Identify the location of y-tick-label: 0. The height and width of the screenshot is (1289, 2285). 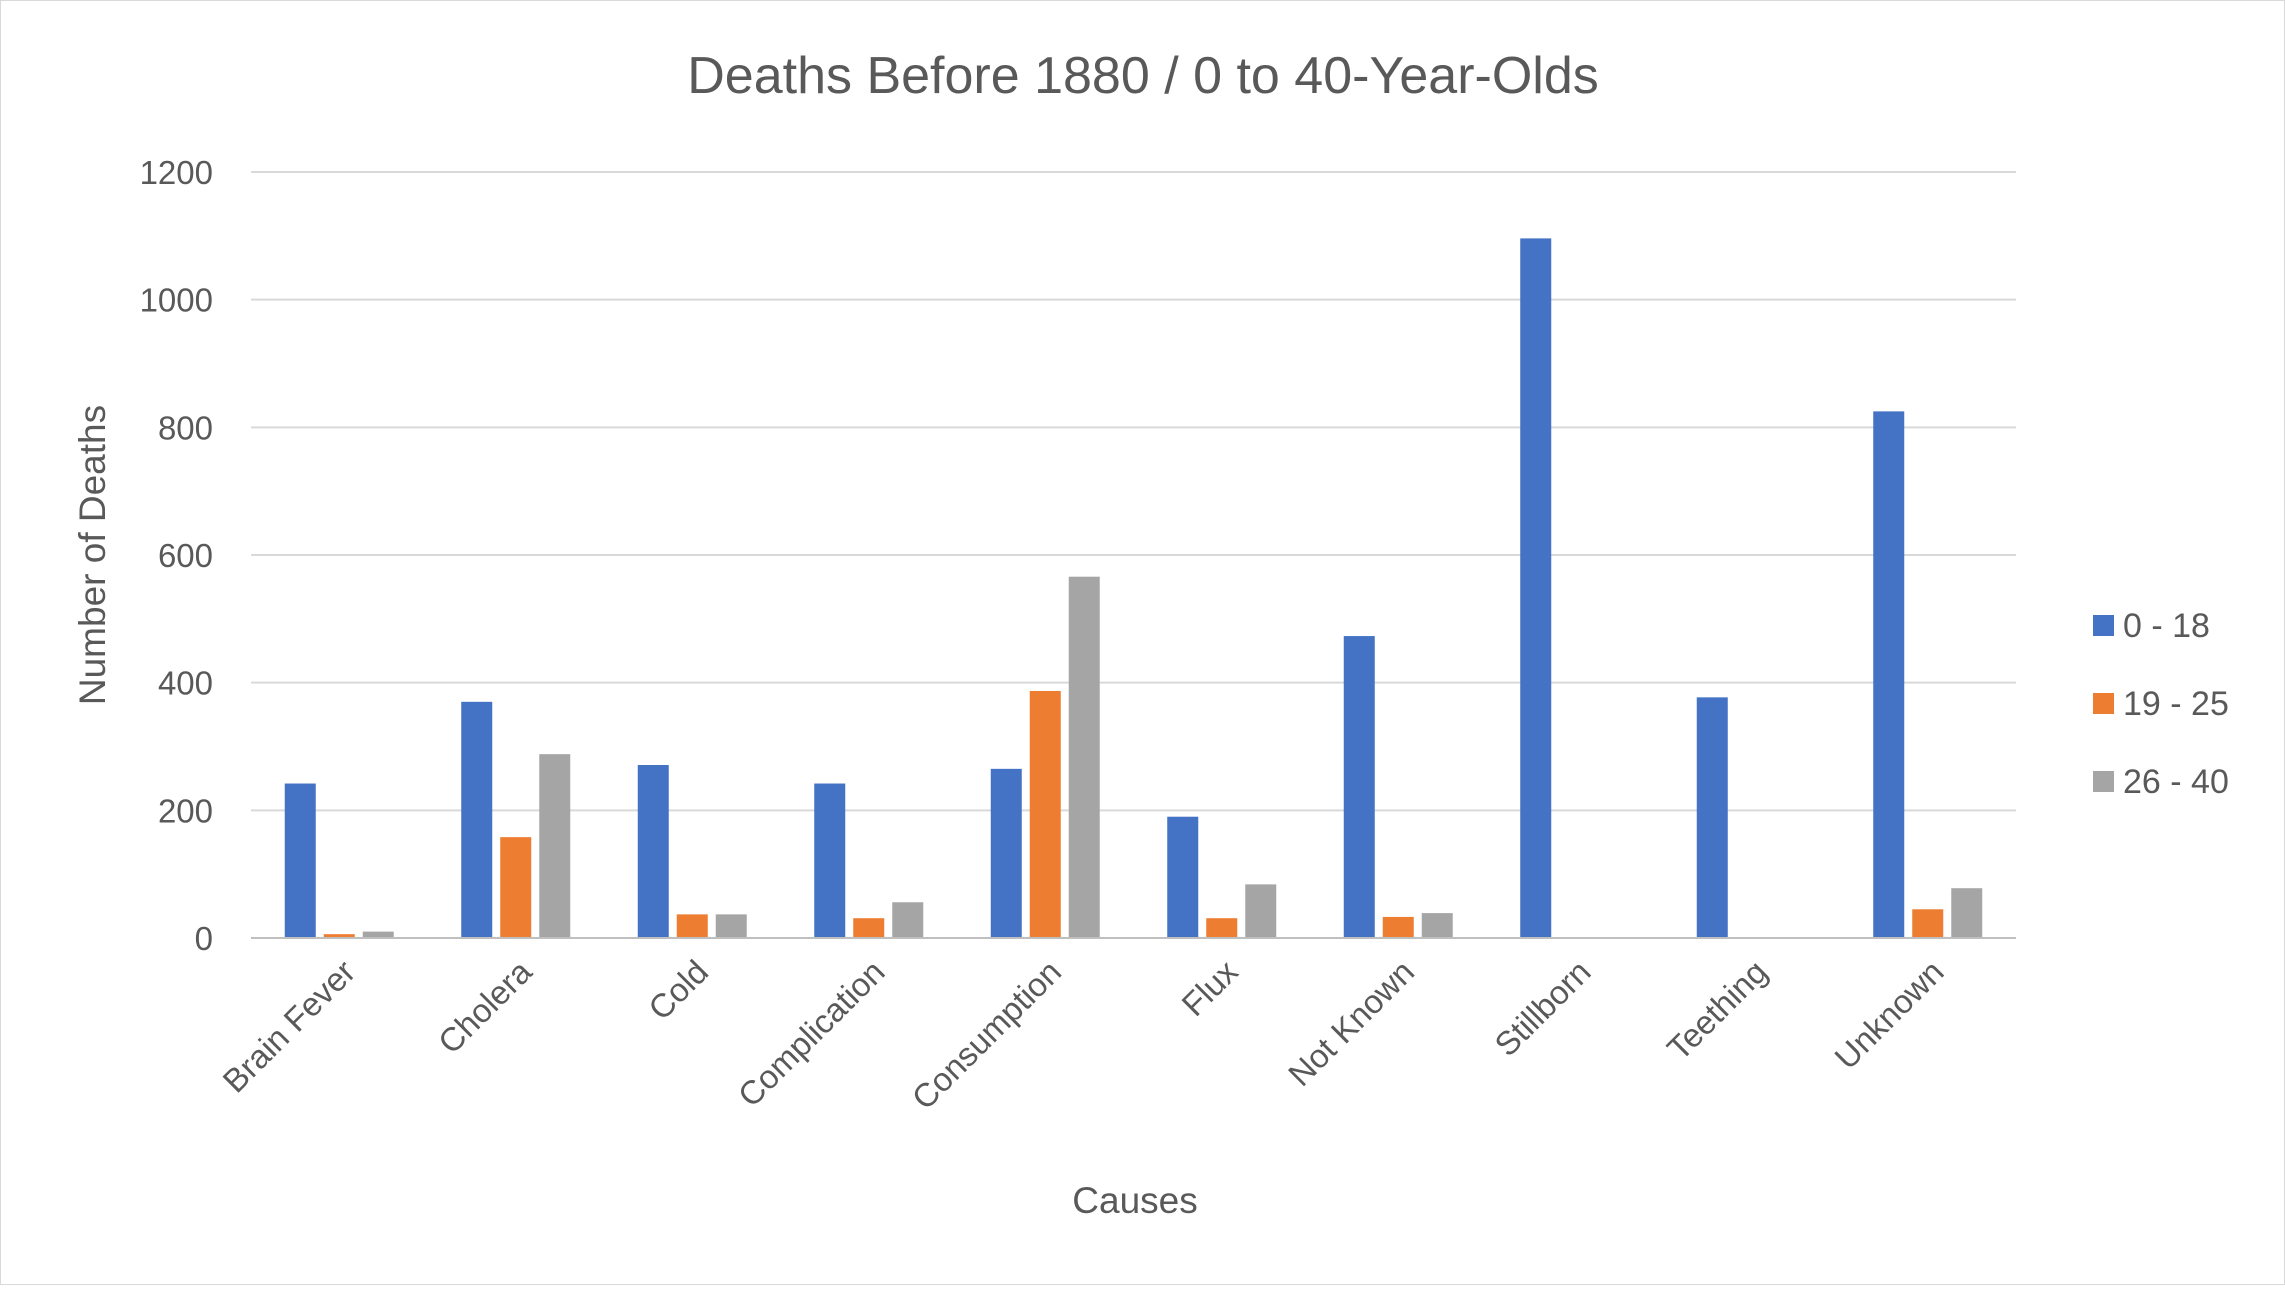
(204, 938).